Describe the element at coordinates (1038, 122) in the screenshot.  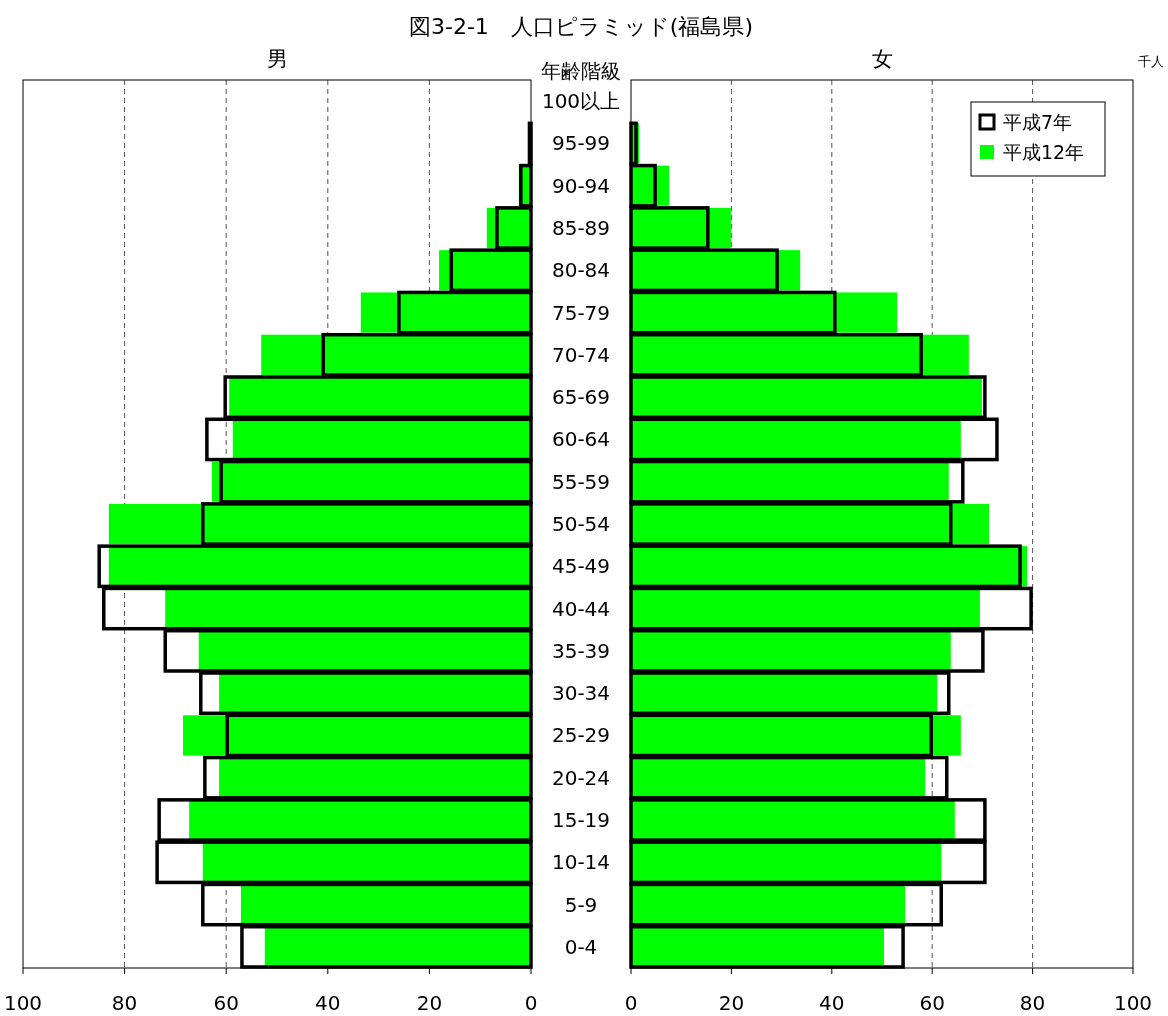
I see `legend-label: 平成7年` at that location.